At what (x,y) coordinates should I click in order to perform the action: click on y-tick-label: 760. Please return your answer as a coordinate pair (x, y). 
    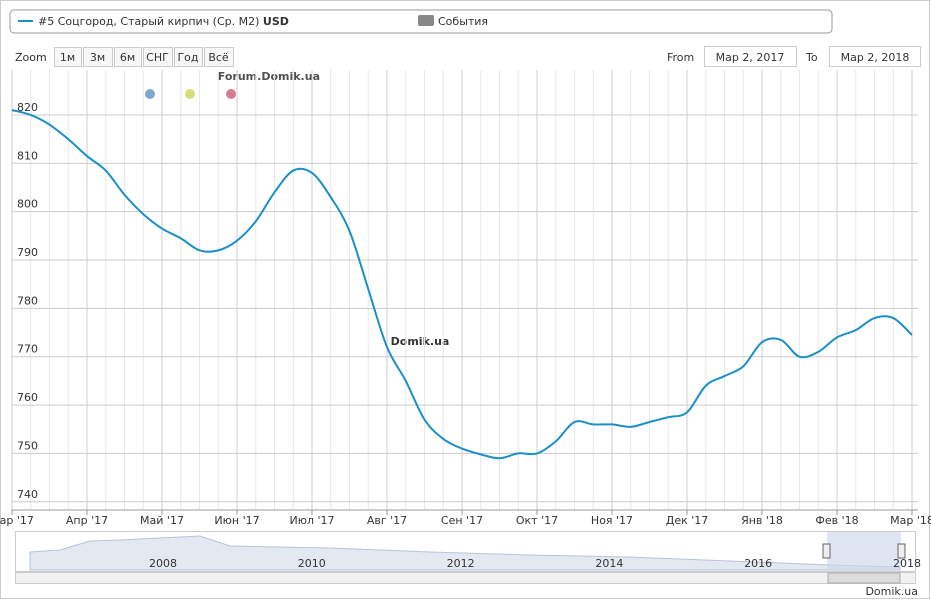
    Looking at the image, I should click on (27, 397).